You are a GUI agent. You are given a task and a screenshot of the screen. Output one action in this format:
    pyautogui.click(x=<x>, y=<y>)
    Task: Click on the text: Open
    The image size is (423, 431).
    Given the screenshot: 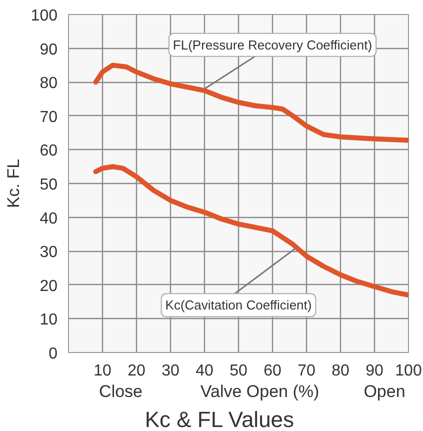 What is the action you would take?
    pyautogui.click(x=385, y=391)
    